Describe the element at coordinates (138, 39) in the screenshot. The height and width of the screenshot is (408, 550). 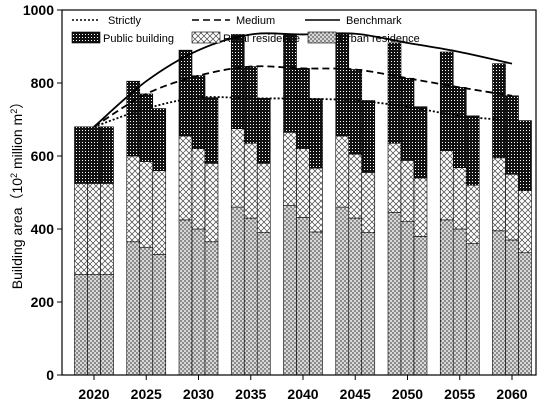
I see `legend-label-public-building: Public building` at that location.